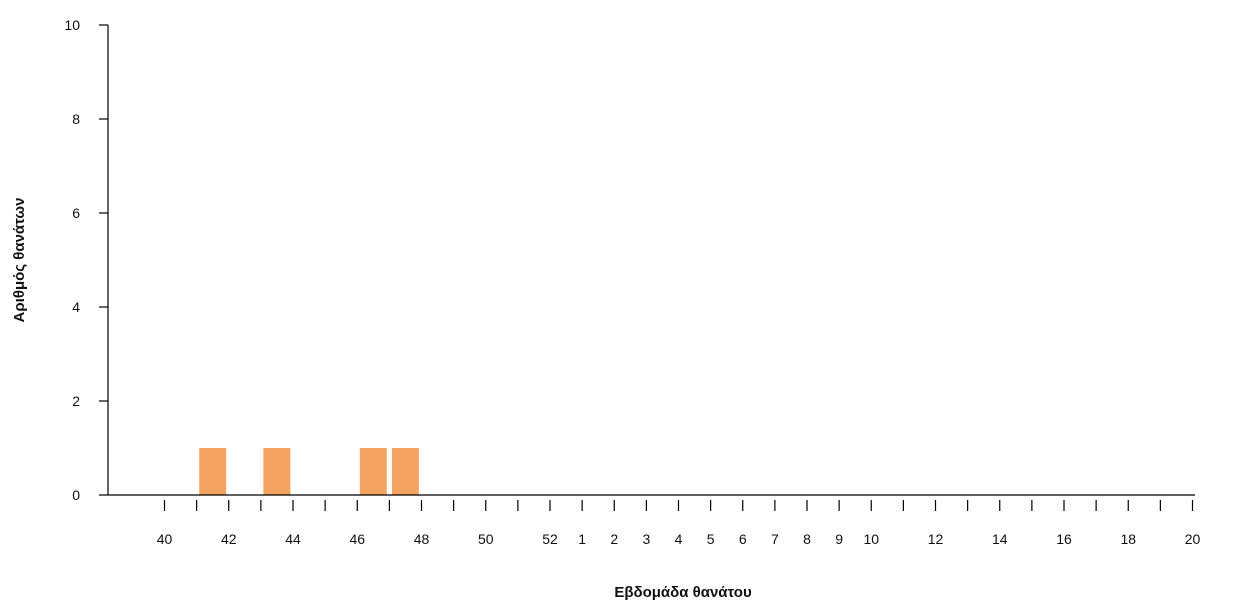 The image size is (1238, 601). What do you see at coordinates (76, 495) in the screenshot?
I see `y-tick-label-0: 0` at bounding box center [76, 495].